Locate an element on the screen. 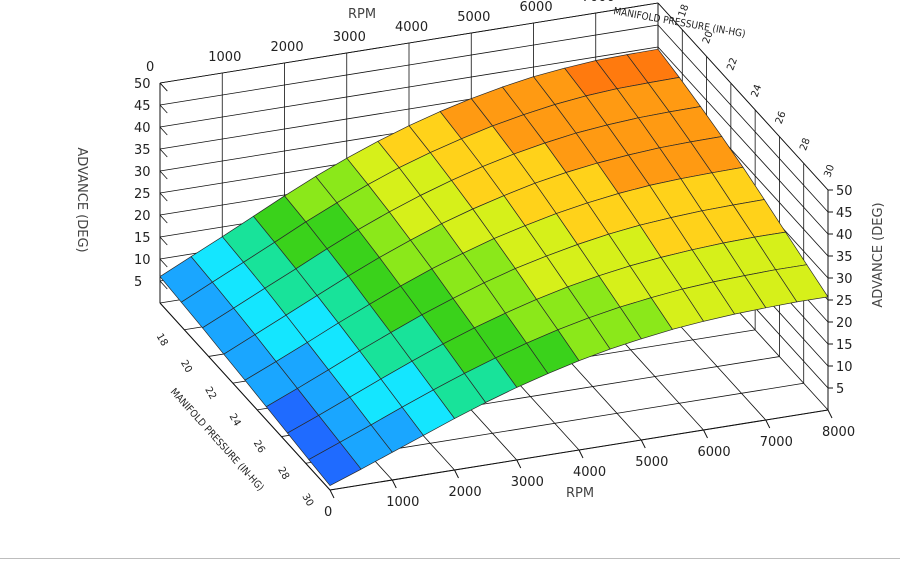 Image resolution: width=900 pixels, height=561 pixels. mp-left-tick-label: 30 is located at coordinates (307, 500).